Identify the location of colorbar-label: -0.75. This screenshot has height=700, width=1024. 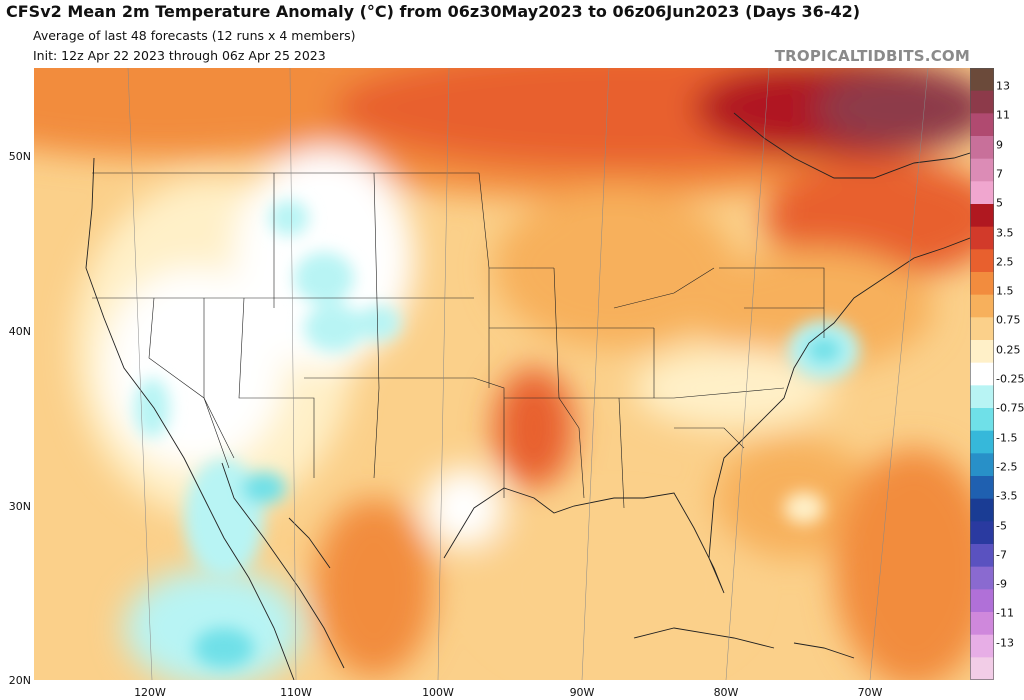
(1010, 408).